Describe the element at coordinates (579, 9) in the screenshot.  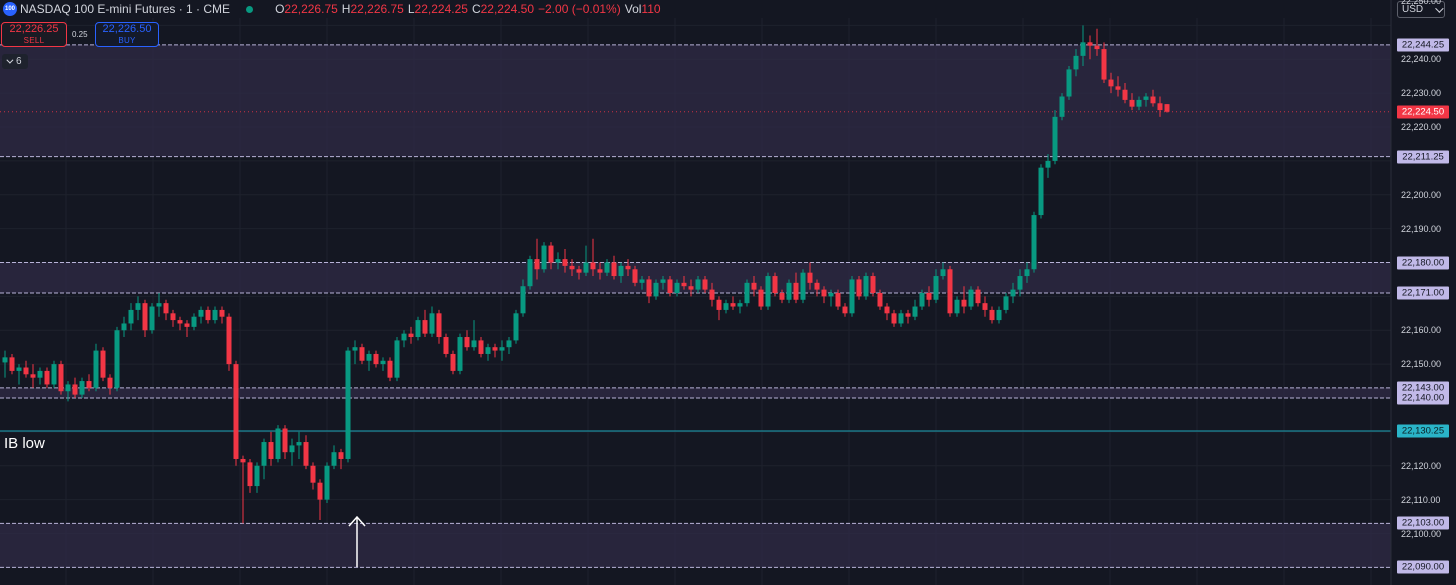
I see `change-value: −2.00 (−0.01%)` at that location.